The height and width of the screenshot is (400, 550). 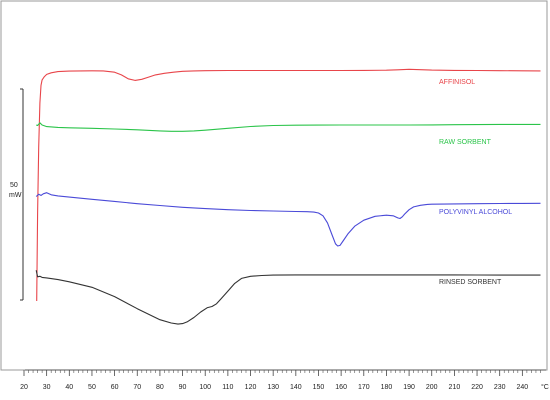 I want to click on x-tick-label: 220, so click(x=477, y=387).